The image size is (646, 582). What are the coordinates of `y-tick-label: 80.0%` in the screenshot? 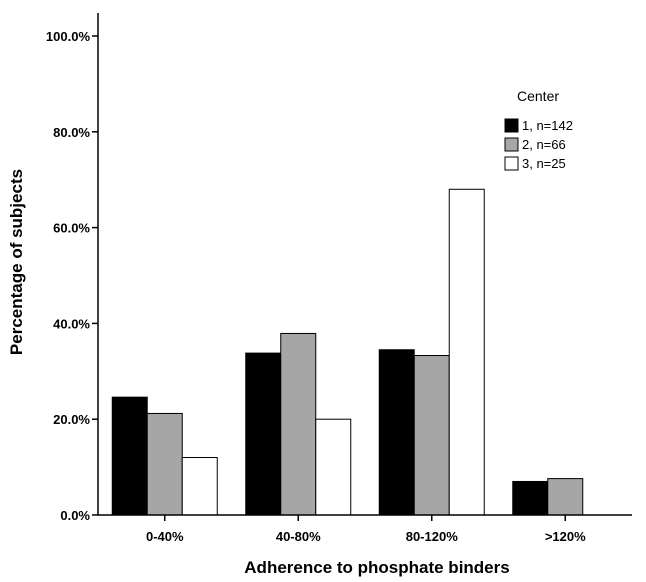 It's located at (71, 132).